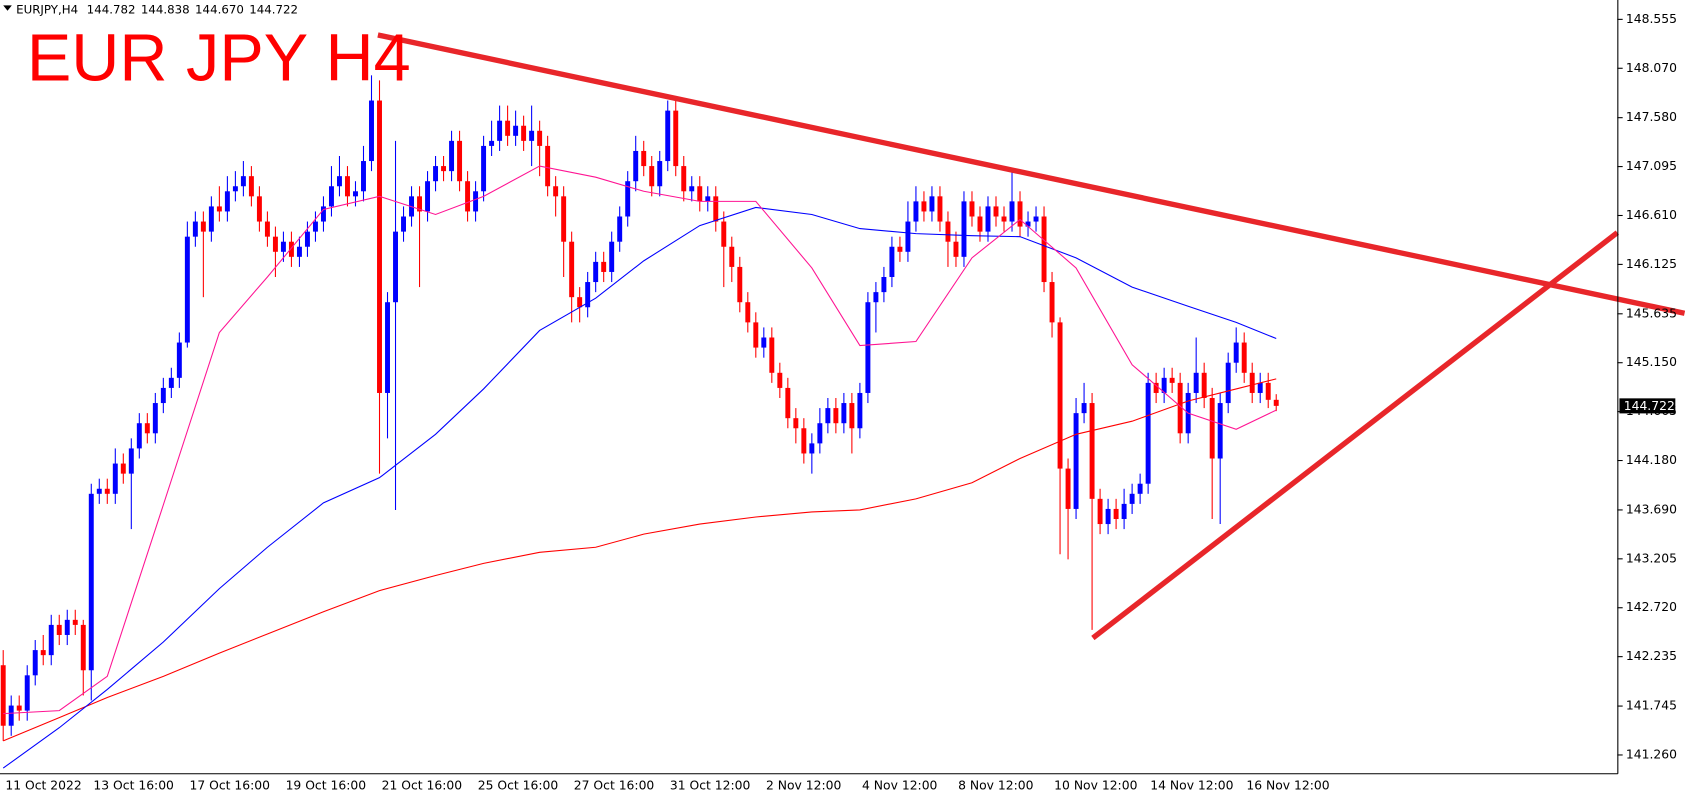 Image resolution: width=1685 pixels, height=799 pixels. I want to click on y-tick-label: 141.260, so click(1651, 754).